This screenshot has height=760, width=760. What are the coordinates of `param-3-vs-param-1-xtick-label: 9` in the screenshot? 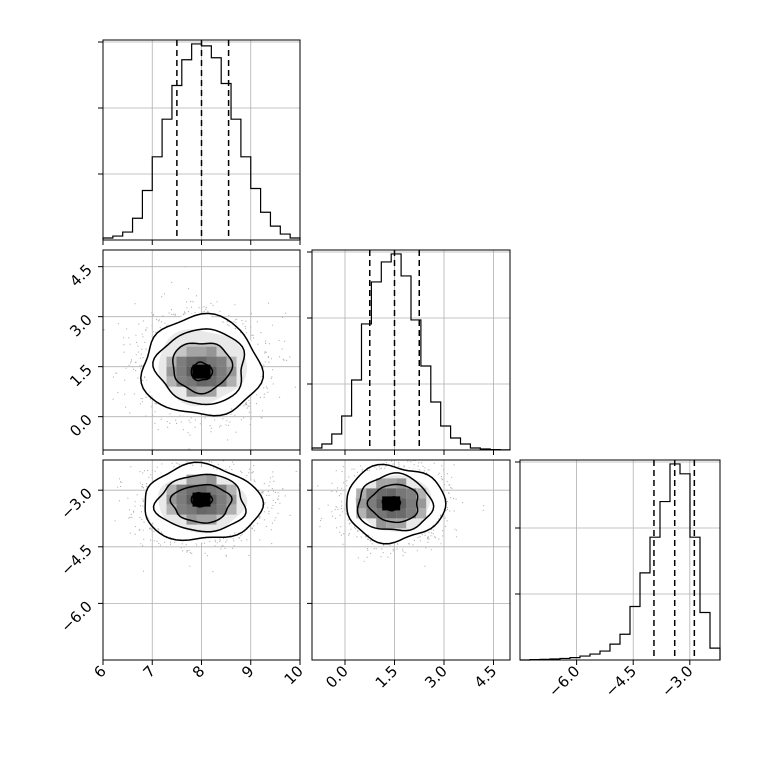 It's located at (247, 671).